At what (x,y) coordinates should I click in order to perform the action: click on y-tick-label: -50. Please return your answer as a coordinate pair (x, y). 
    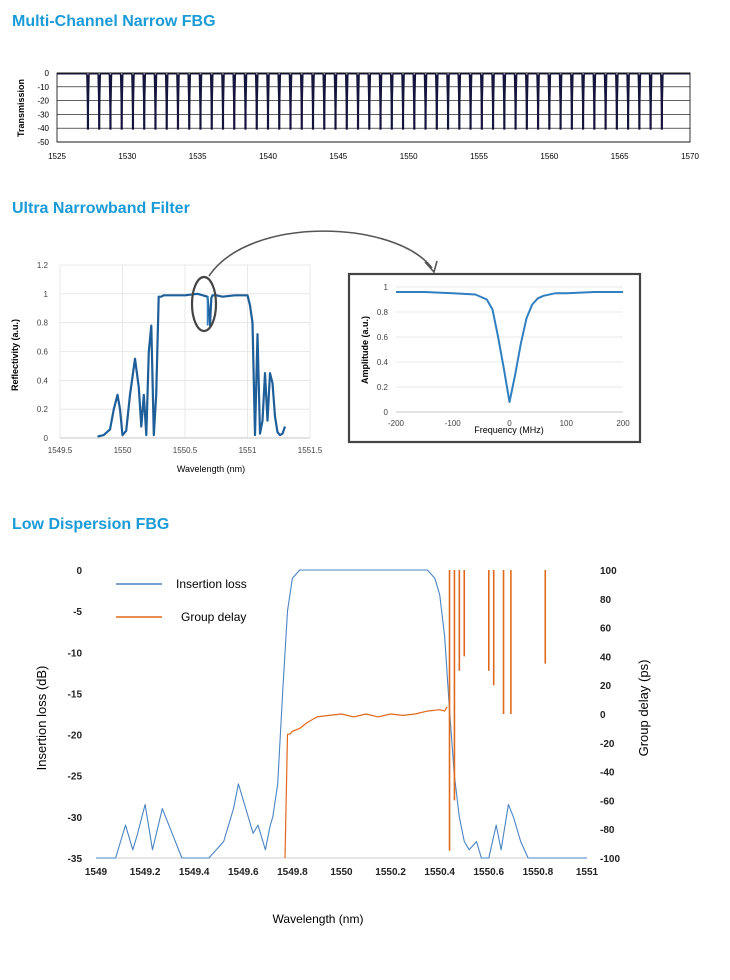
    Looking at the image, I should click on (43, 142).